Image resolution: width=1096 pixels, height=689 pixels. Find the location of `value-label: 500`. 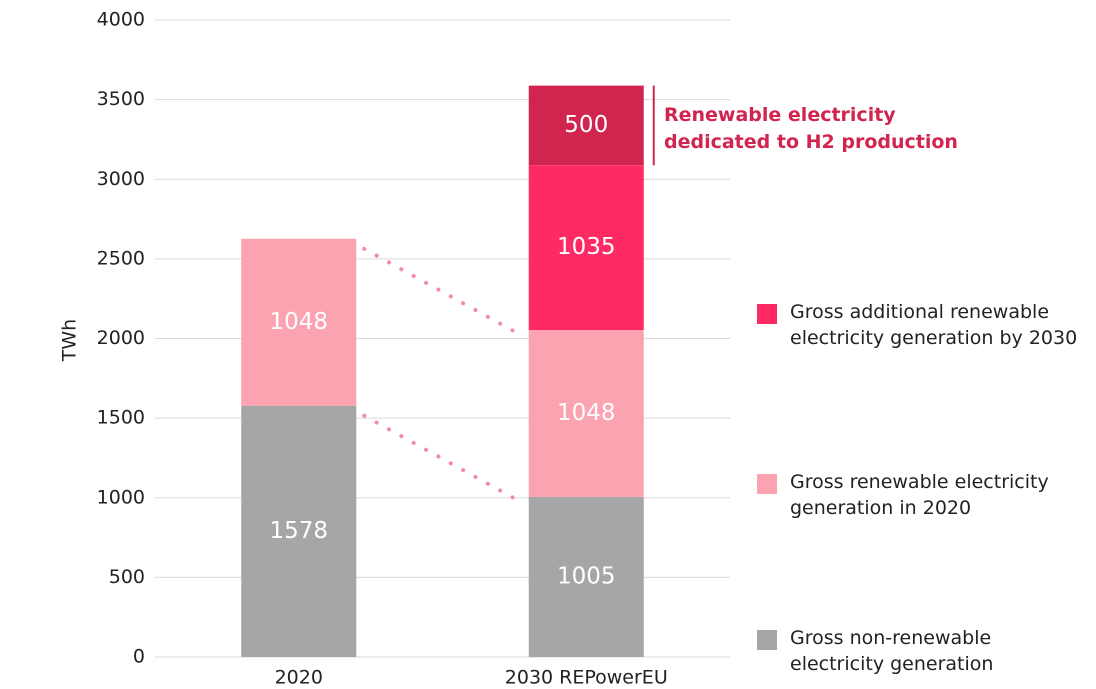

value-label: 500 is located at coordinates (586, 125).